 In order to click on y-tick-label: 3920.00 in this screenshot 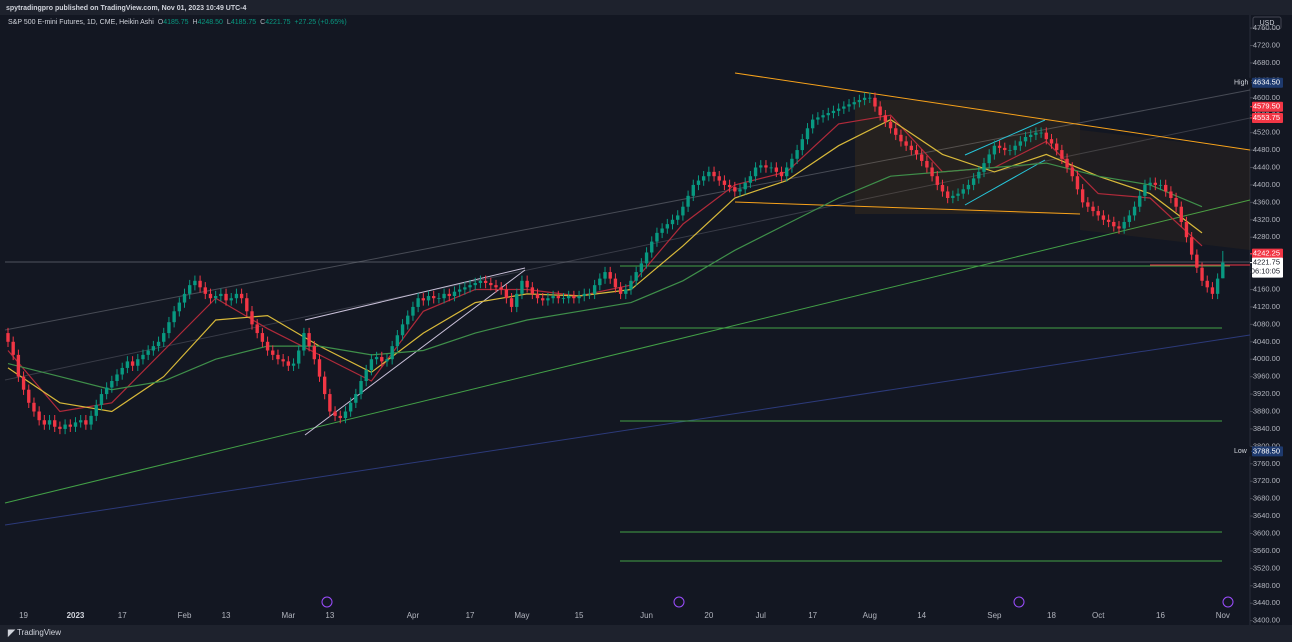, I will do `click(1266, 393)`.